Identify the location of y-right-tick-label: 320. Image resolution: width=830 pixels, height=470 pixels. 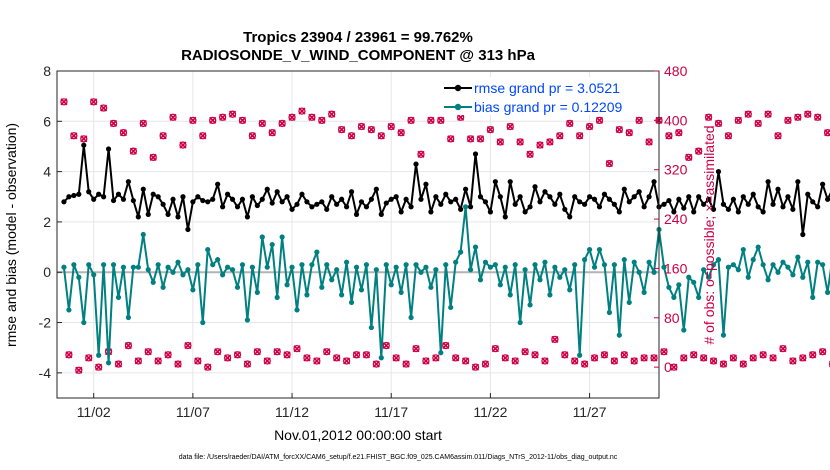
(676, 170).